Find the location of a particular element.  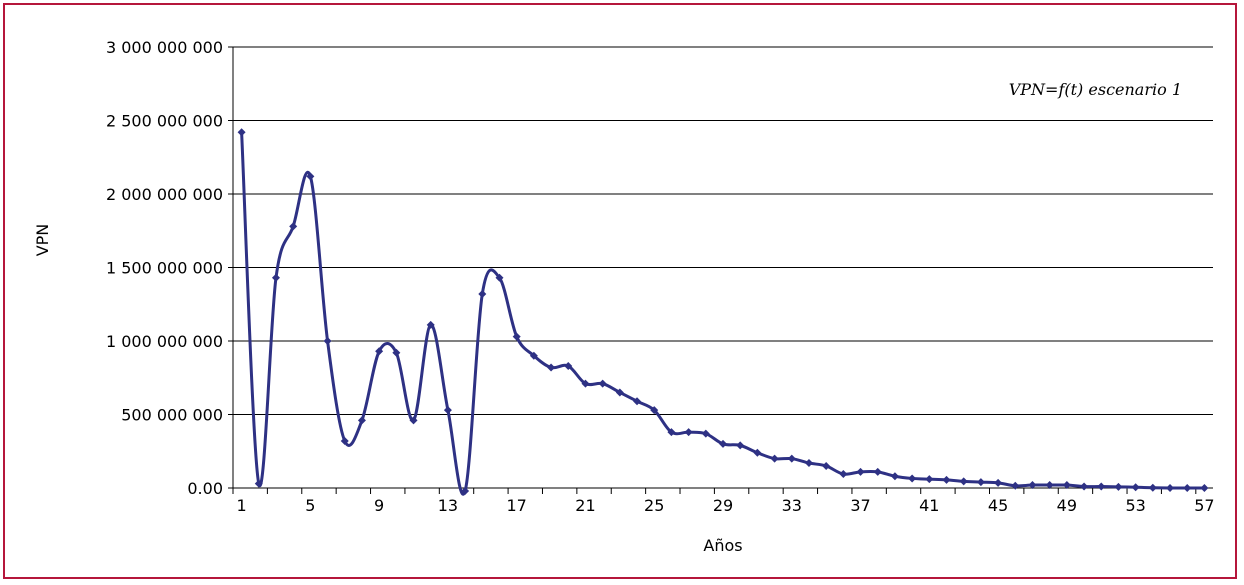

y-tick-label: 2 000 000 000 is located at coordinates (164, 194).